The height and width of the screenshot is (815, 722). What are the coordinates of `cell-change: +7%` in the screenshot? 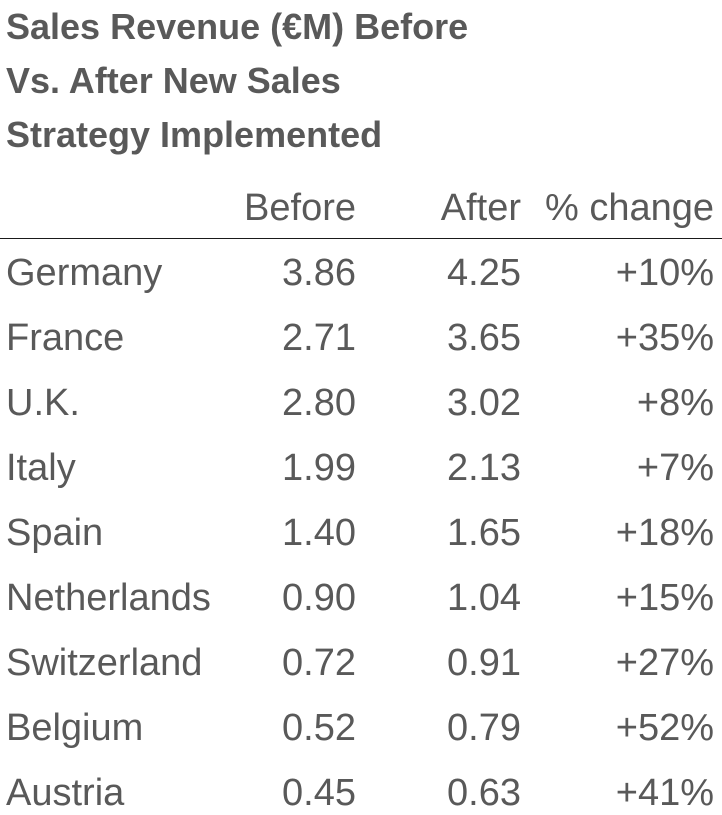 It's located at (675, 468).